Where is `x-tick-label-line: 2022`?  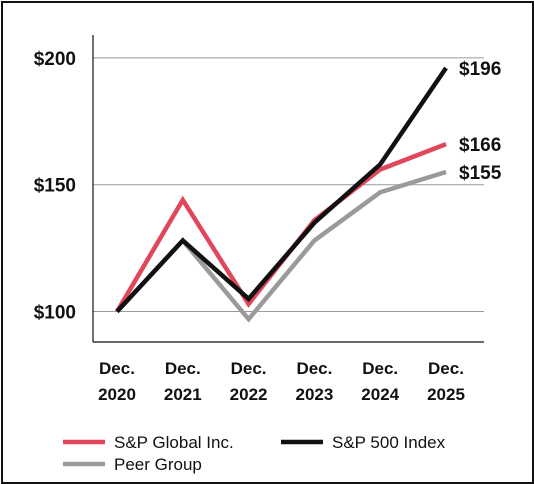
x-tick-label-line: 2022 is located at coordinates (249, 394).